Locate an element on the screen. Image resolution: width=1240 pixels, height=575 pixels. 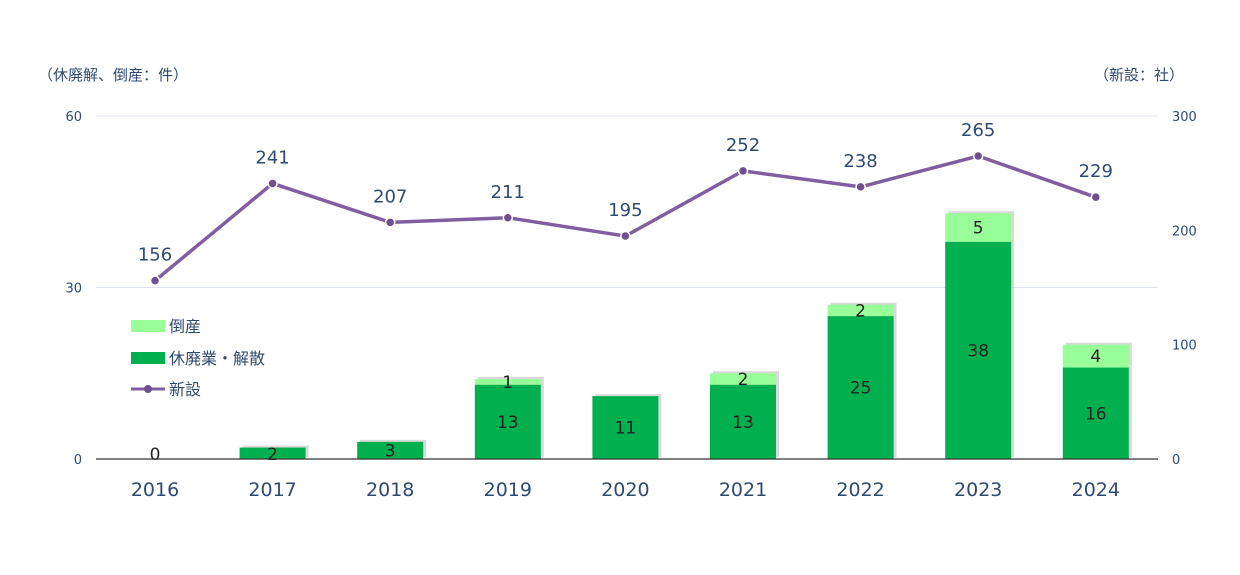
line-value-label: 241 is located at coordinates (272, 157).